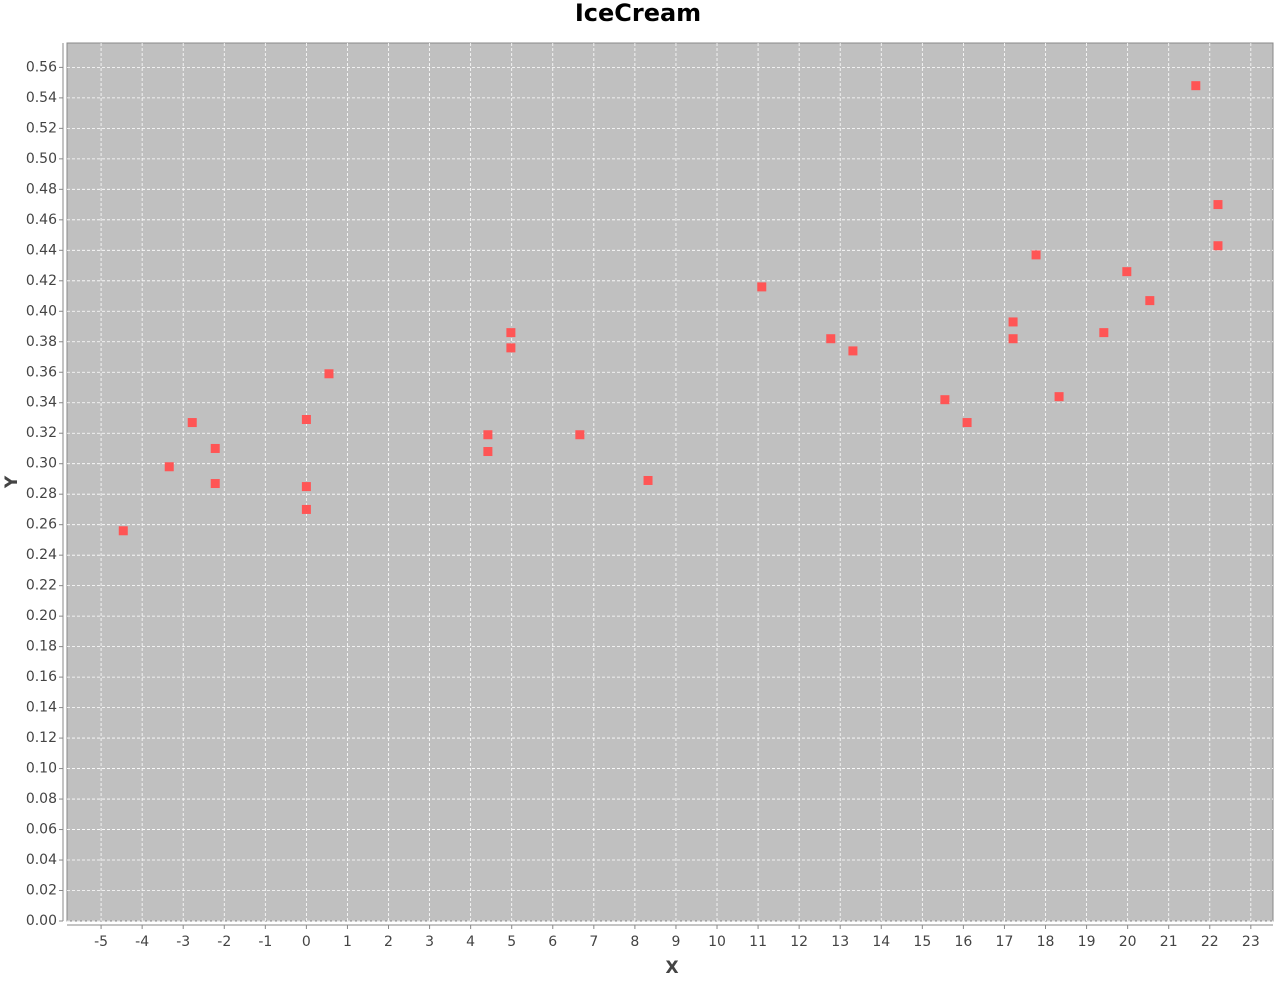 This screenshot has height=989, width=1278. I want to click on y-tick-label: 0.16, so click(41, 677).